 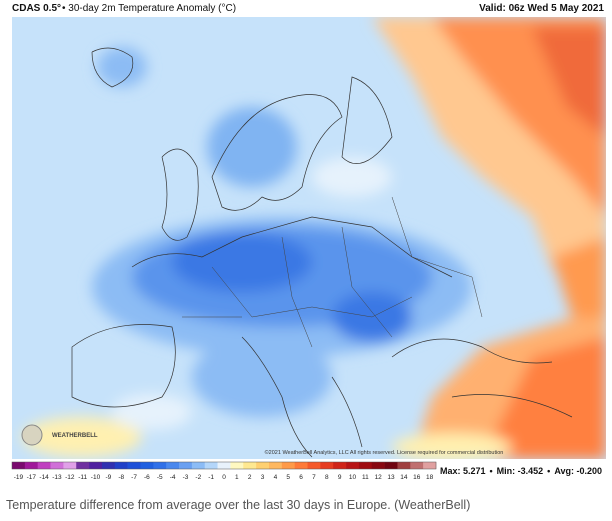 I want to click on legend-label: -14, so click(x=44, y=477).